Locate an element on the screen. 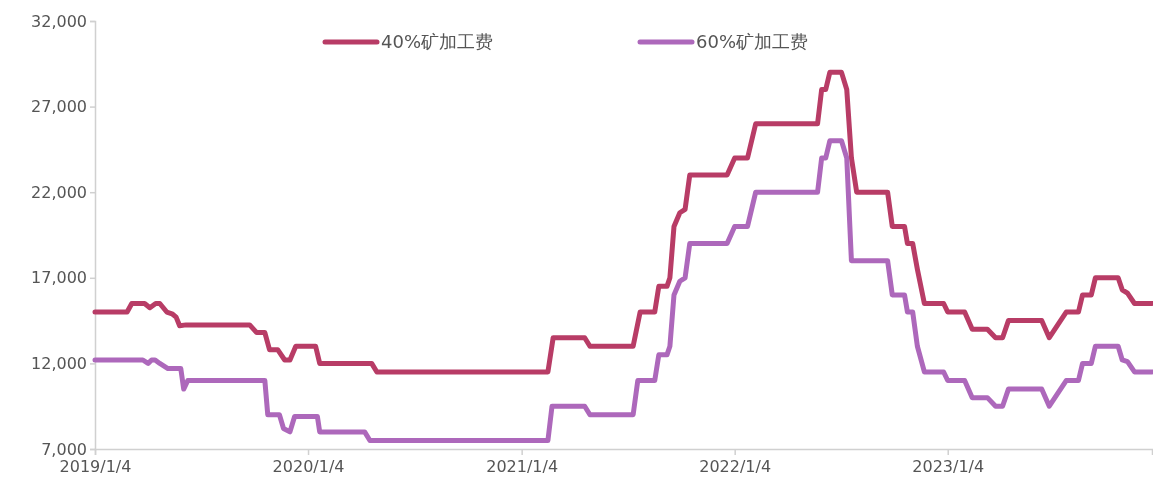  legend-label: 40%矿加工费 is located at coordinates (437, 42).